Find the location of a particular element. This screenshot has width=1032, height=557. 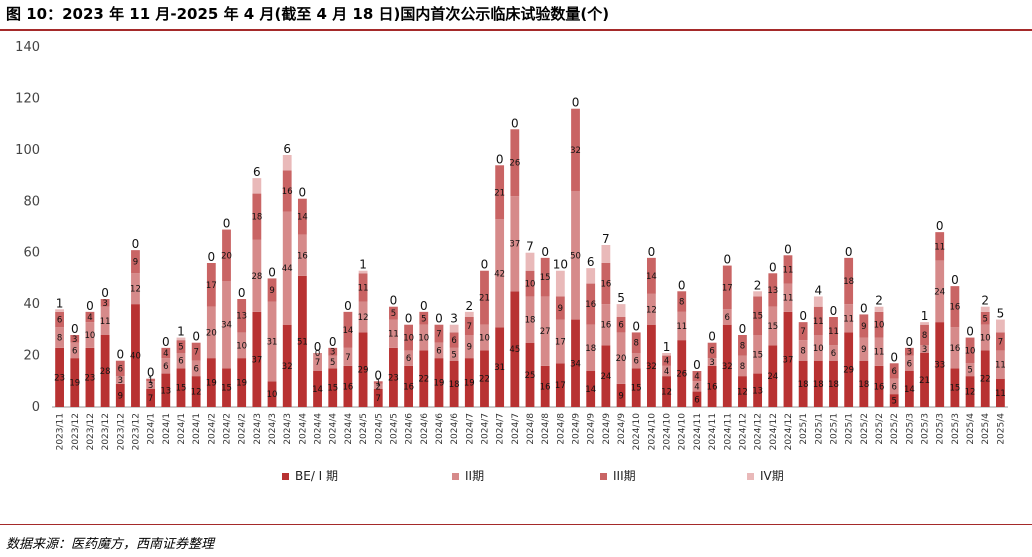

data-label: 1 is located at coordinates (925, 316).